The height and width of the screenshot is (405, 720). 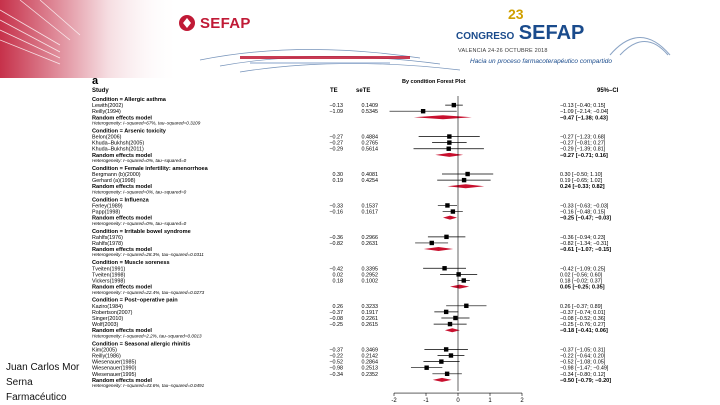 What do you see at coordinates (370, 150) in the screenshot?
I see `study-sete: 0.5614` at bounding box center [370, 150].